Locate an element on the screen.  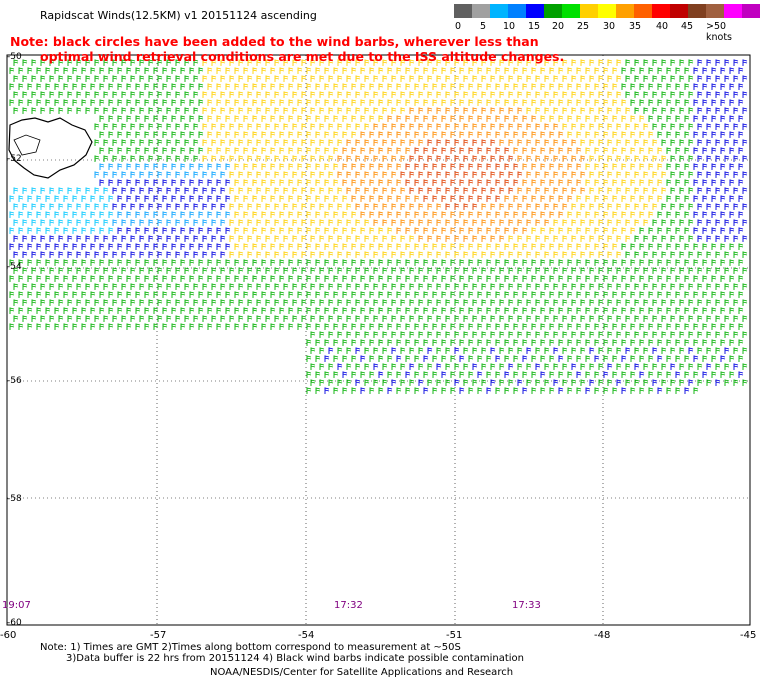
legend-swatch is located at coordinates (553, 11).